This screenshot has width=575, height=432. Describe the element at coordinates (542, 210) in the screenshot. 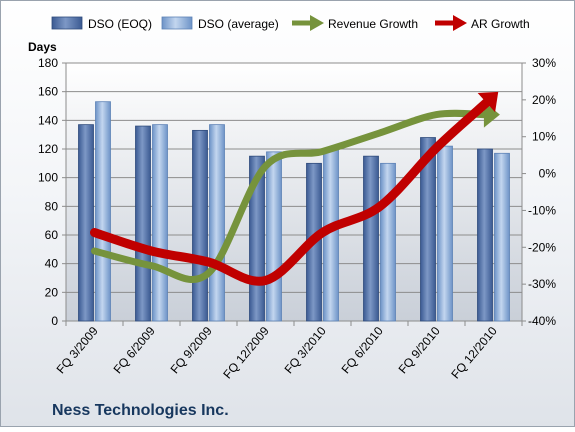

I see `y2-tick-label: -10%` at that location.